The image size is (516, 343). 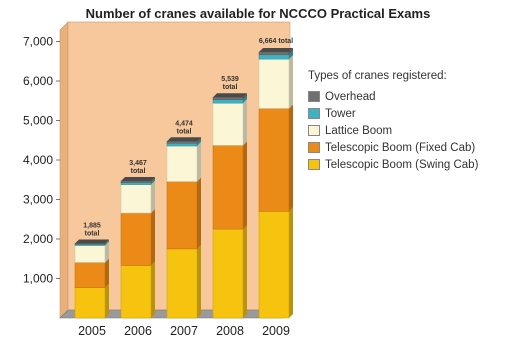 I want to click on legend-item: Lattice Boom, so click(x=393, y=130).